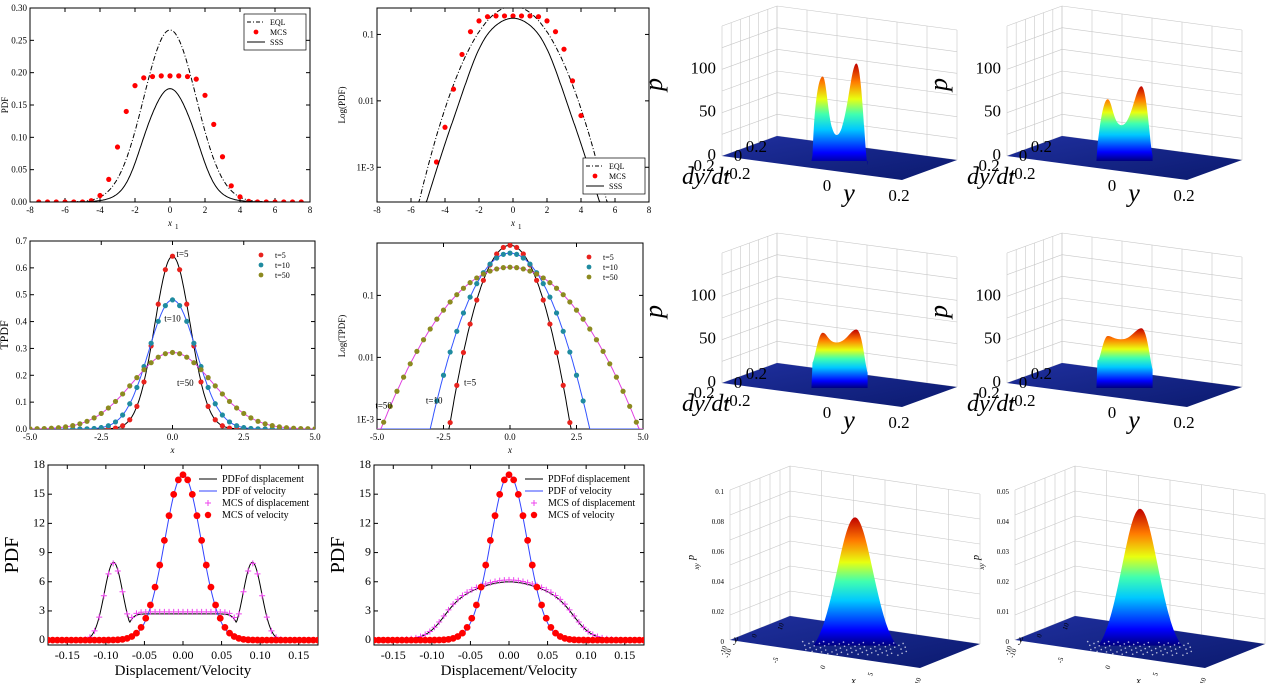  What do you see at coordinates (221, 655) in the screenshot?
I see `x-tick-label: 0.05` at bounding box center [221, 655].